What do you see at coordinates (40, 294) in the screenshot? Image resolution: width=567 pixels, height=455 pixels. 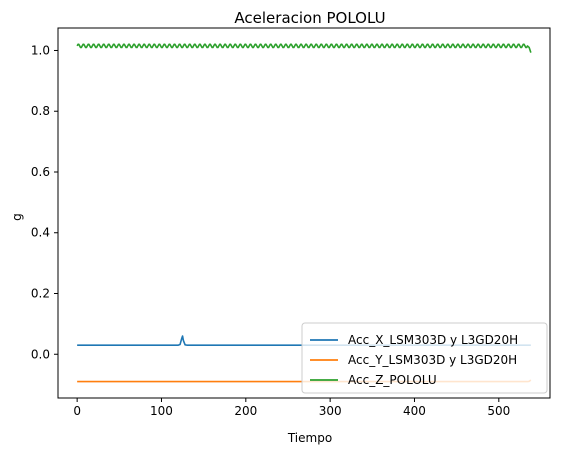 I see `y-tick-label: 0.2` at bounding box center [40, 294].